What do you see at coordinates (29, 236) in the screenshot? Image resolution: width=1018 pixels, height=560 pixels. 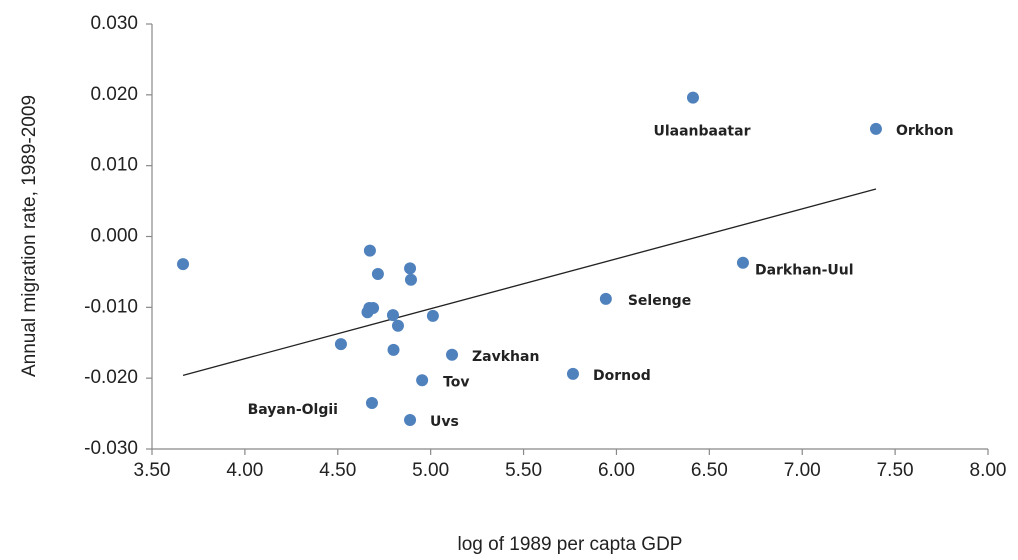 I see `y-axis-label: Annual migration rate, 1989-2009` at bounding box center [29, 236].